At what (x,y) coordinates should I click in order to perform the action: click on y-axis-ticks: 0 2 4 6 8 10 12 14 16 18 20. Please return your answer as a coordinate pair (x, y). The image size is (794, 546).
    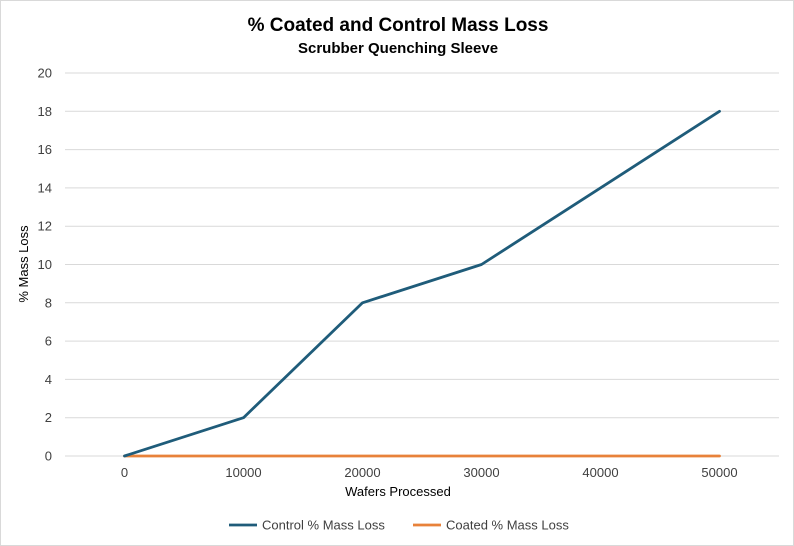
    Looking at the image, I should click on (45, 265).